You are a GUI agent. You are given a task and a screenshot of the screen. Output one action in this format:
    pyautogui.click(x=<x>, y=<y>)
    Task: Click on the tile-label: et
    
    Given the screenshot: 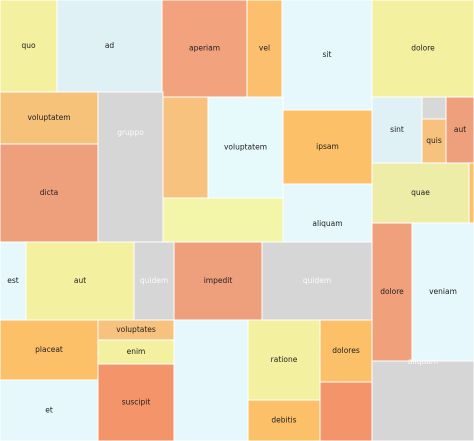 What is the action you would take?
    pyautogui.click(x=49, y=410)
    